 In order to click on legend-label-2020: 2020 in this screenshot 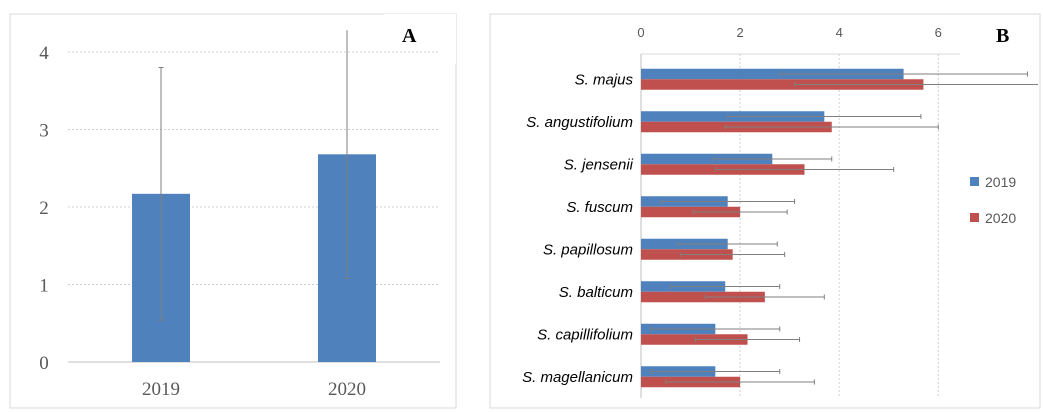, I will do `click(1000, 218)`.